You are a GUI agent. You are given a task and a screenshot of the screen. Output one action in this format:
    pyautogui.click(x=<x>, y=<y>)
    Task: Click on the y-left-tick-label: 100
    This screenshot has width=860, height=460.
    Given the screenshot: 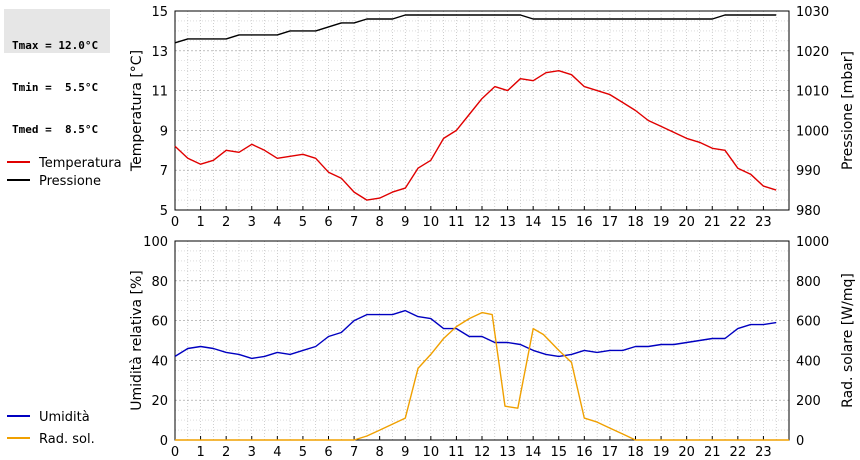 What is the action you would take?
    pyautogui.click(x=155, y=242)
    